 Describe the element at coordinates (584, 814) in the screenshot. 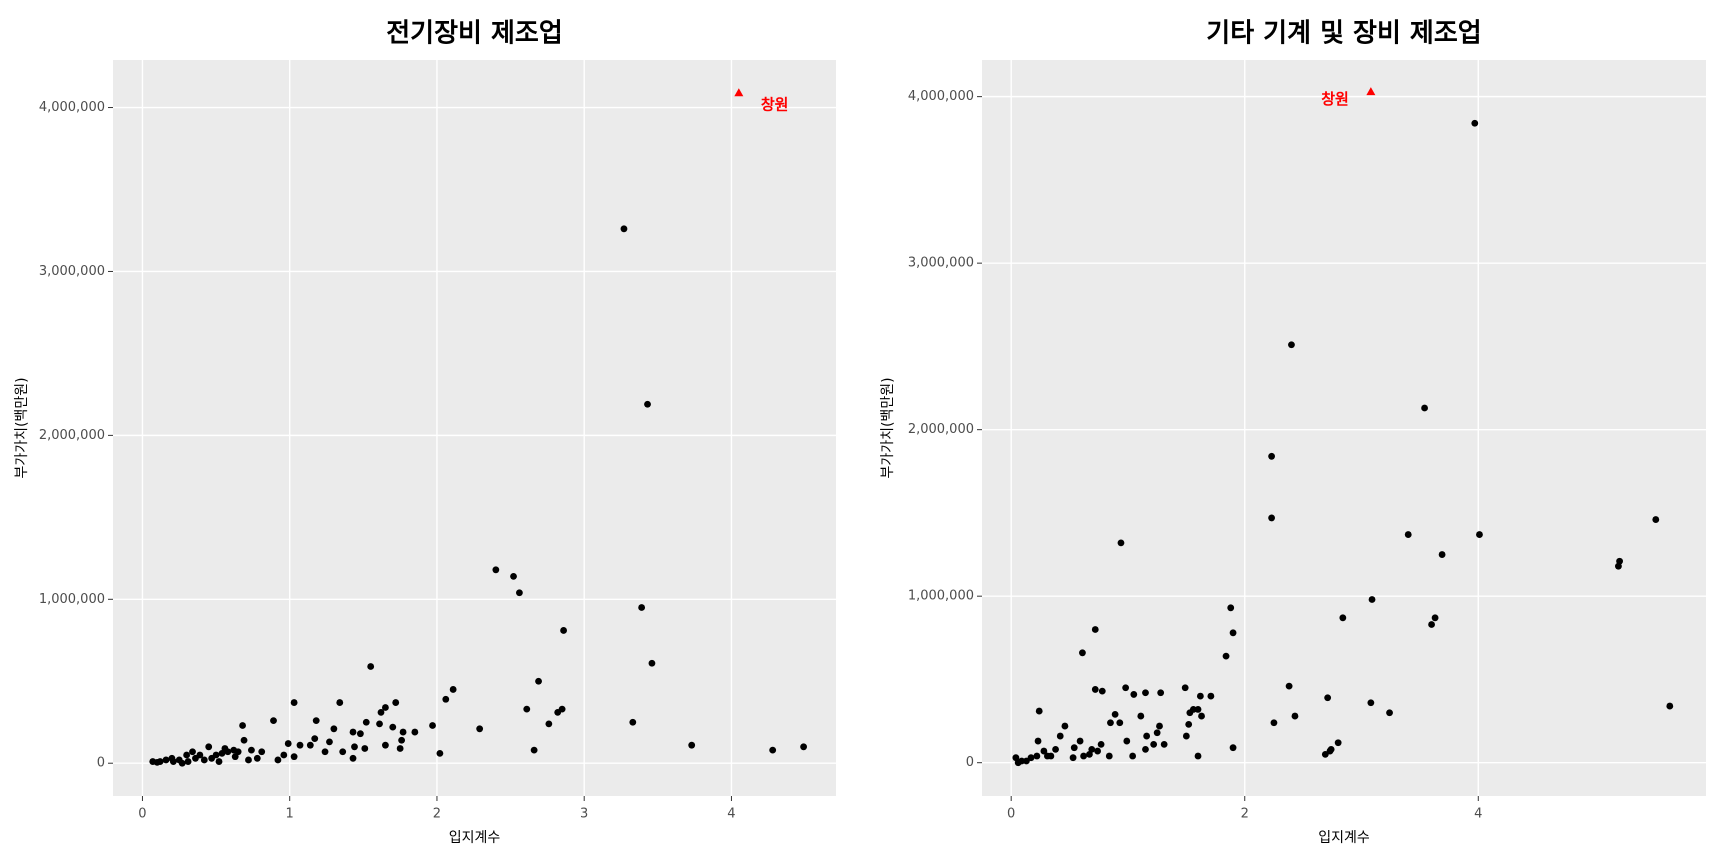

I see `x-tick-label: 3` at that location.